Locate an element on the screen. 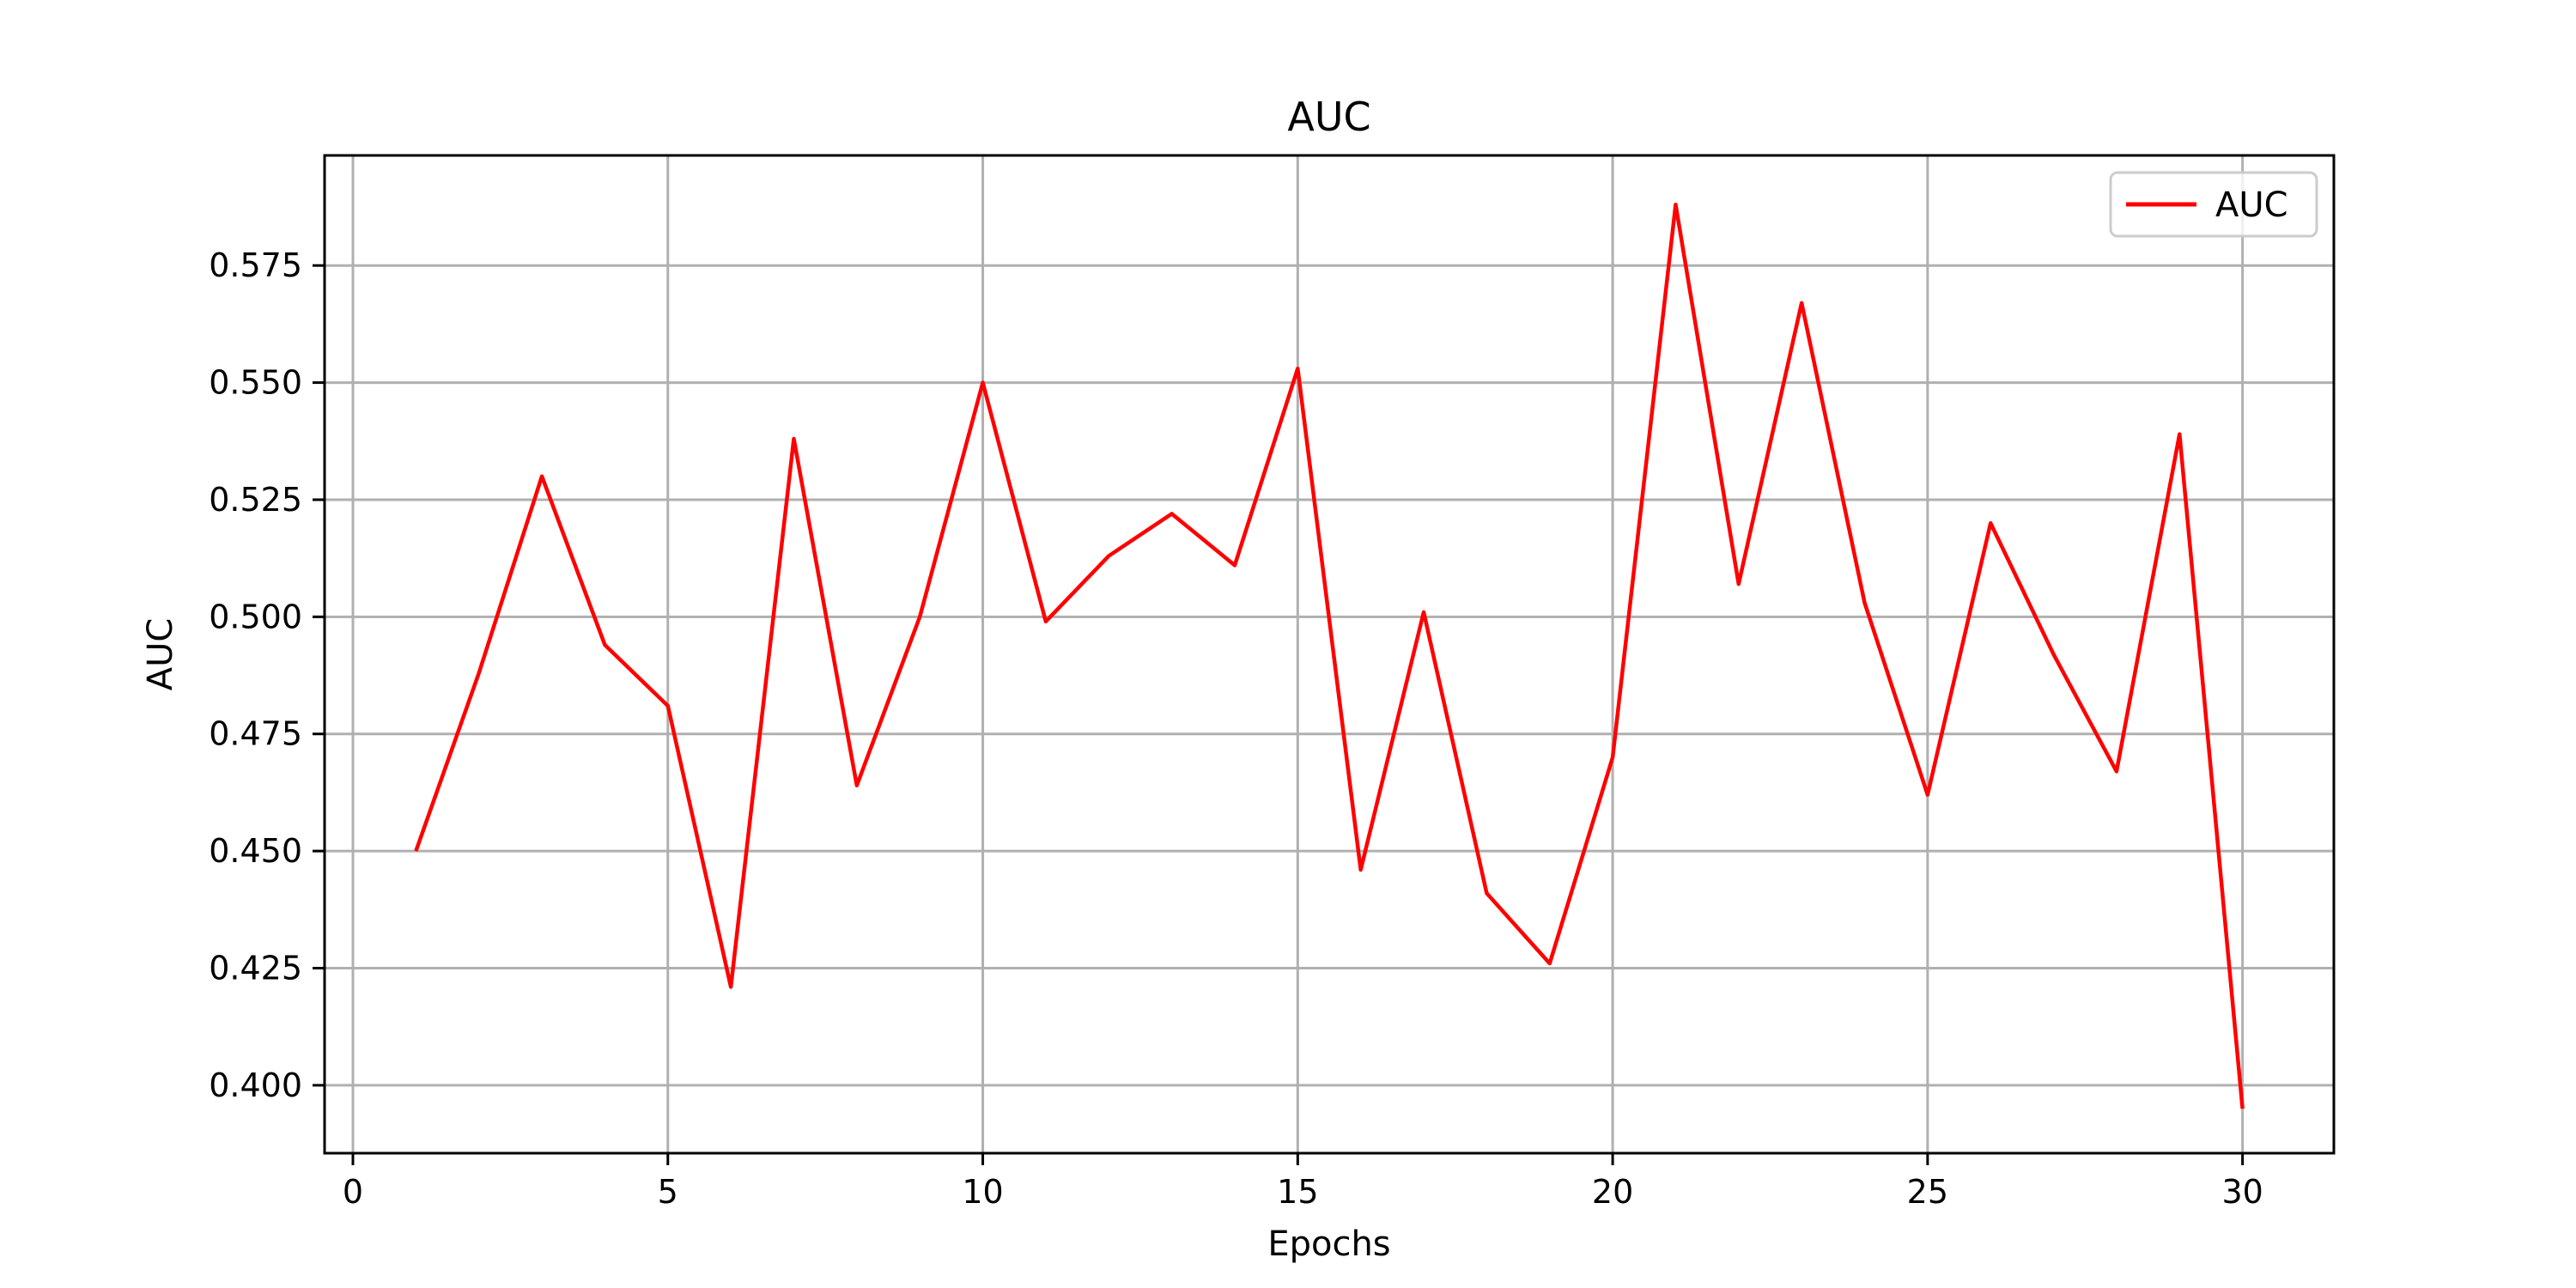 This screenshot has width=2576, height=1288. legend: AUC is located at coordinates (2214, 204).